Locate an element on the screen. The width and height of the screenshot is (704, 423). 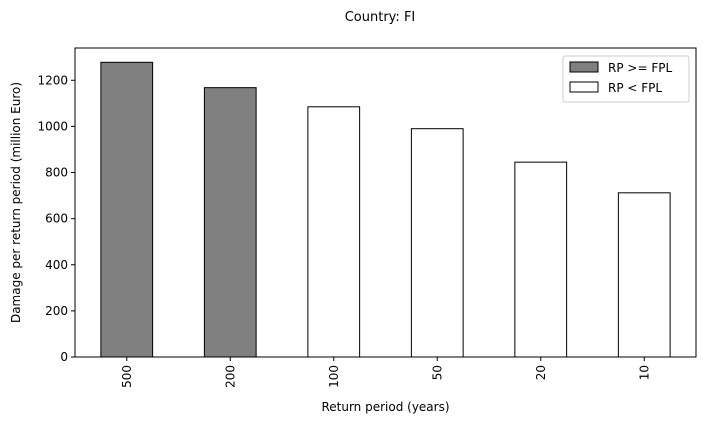
x-tick-label: 50 is located at coordinates (437, 372).